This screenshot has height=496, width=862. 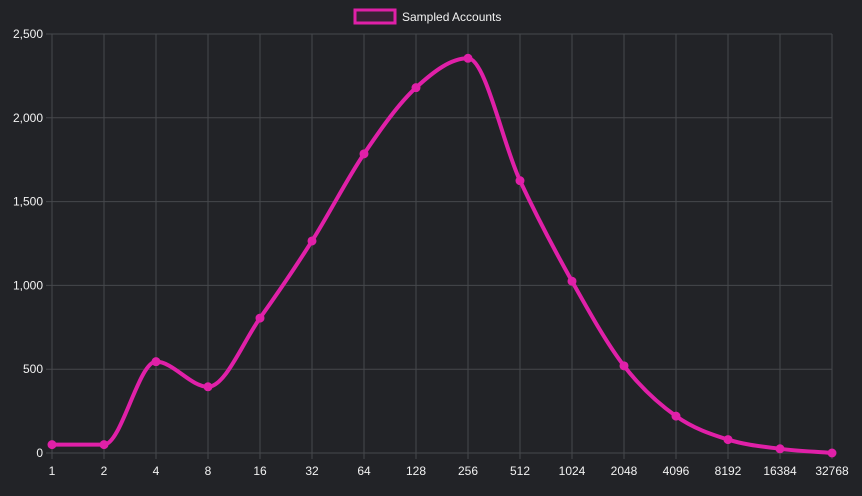 What do you see at coordinates (208, 471) in the screenshot?
I see `x-tick-label: 8` at bounding box center [208, 471].